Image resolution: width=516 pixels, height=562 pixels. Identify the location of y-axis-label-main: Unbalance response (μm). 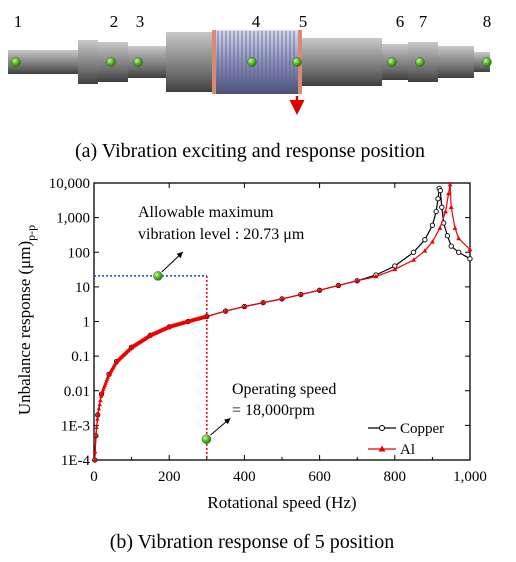
(24, 328).